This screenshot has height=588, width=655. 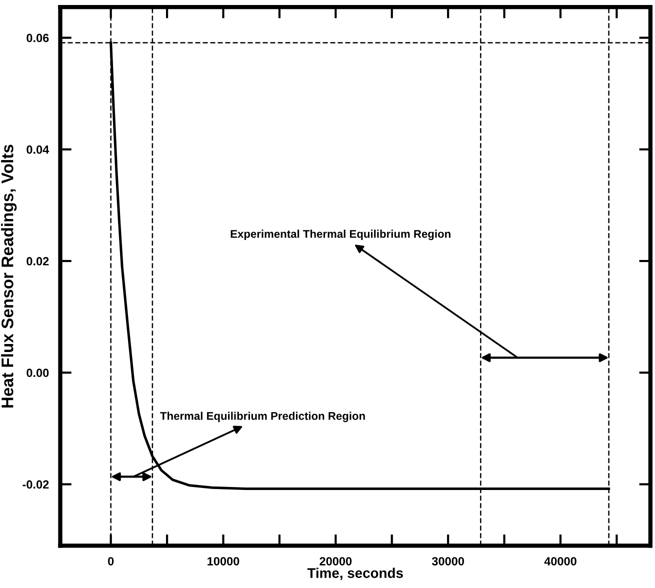 I want to click on y-tick-label: 0.06, so click(x=37, y=38).